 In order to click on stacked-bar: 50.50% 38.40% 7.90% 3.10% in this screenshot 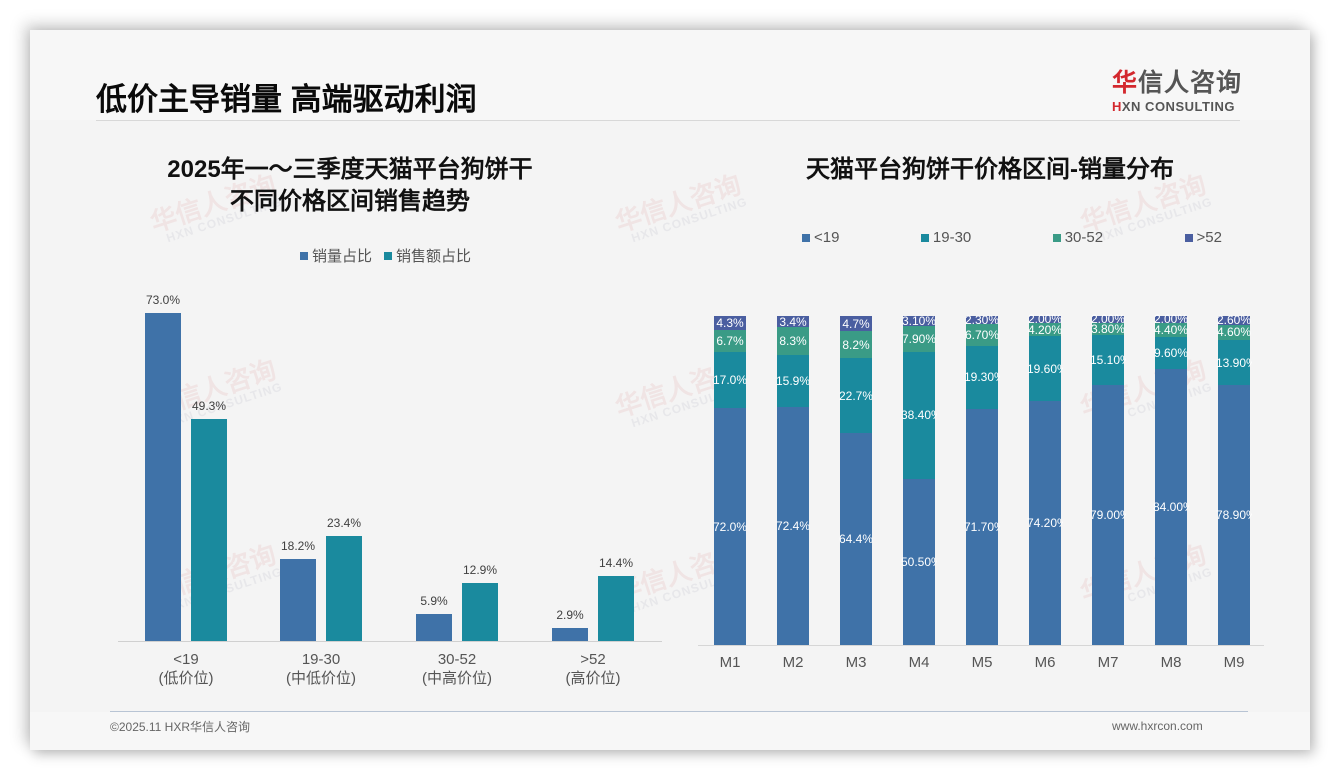, I will do `click(919, 479)`.